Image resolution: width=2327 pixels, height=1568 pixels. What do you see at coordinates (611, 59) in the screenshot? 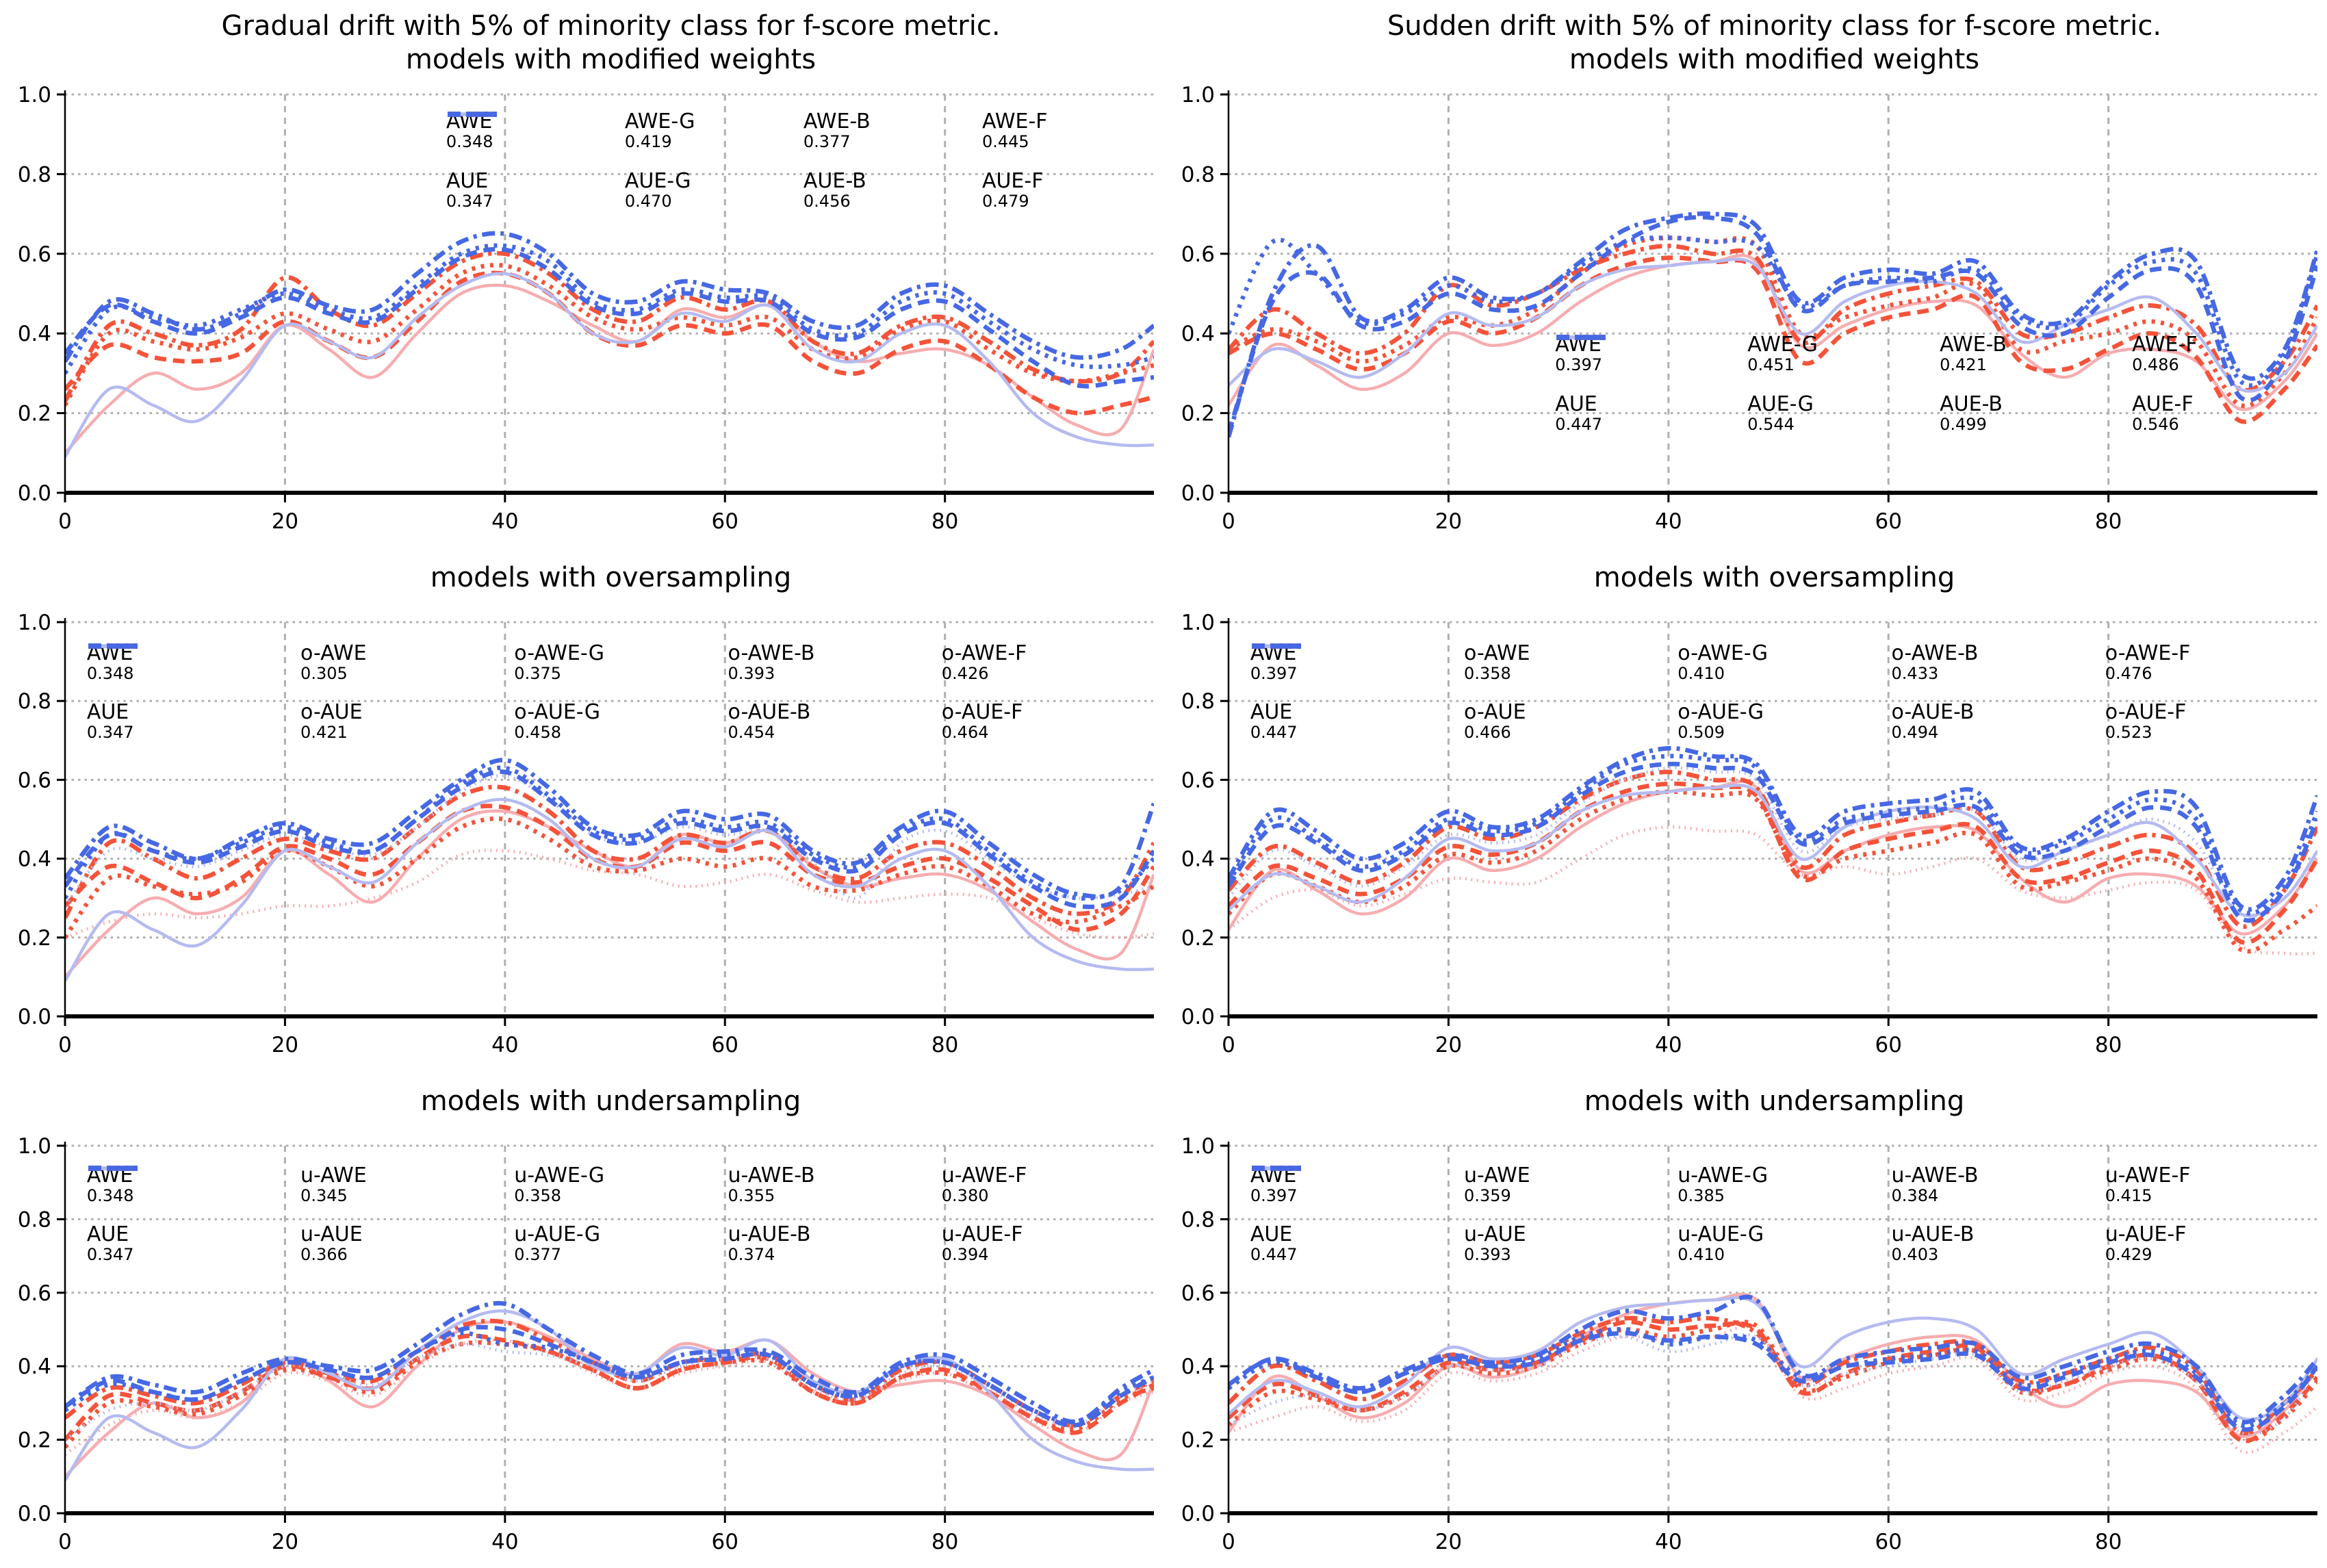
I see `subplot-title: models with modified weights` at bounding box center [611, 59].